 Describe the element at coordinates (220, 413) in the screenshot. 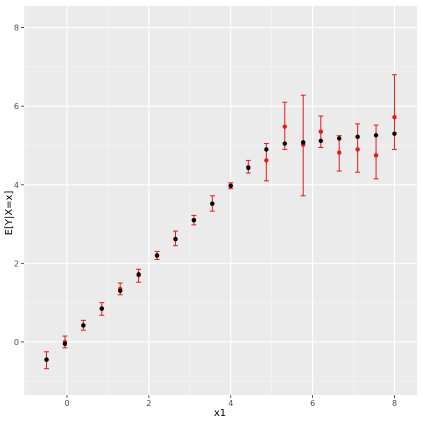

I see `x-axis-title: x1` at that location.